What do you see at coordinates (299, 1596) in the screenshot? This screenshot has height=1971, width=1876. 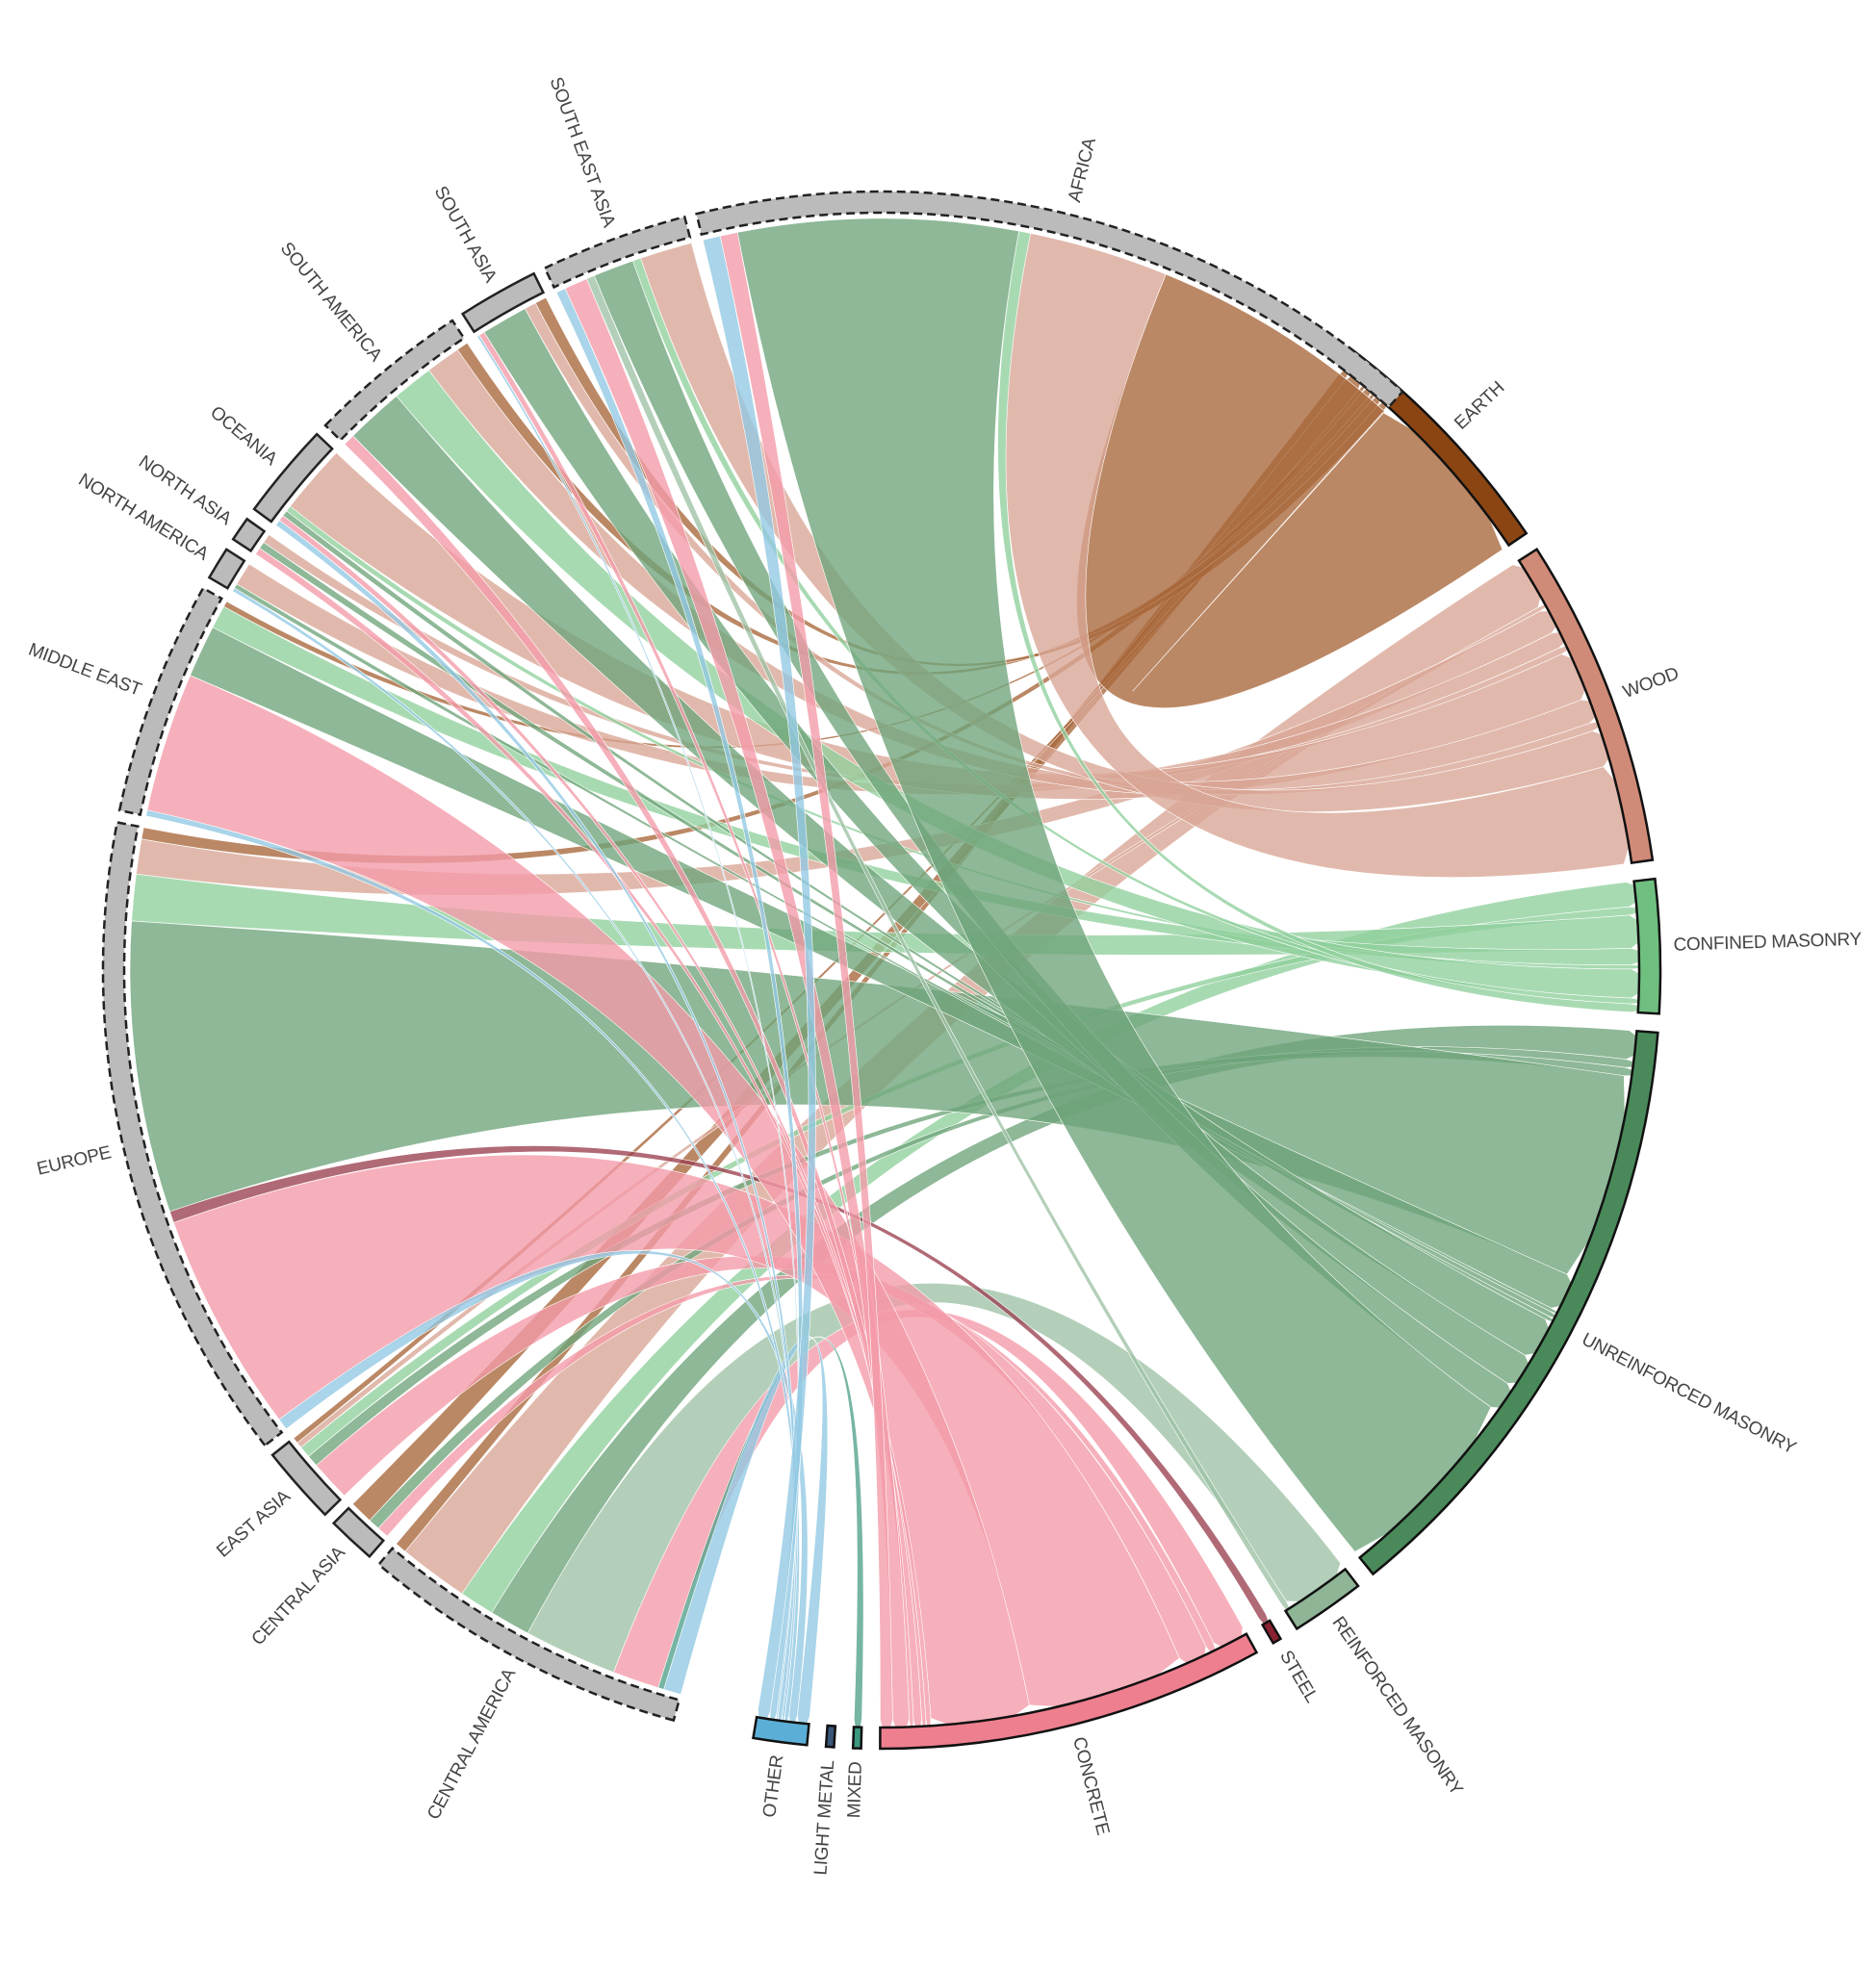 I see `label-central-asia: CENTRAL ASIA` at bounding box center [299, 1596].